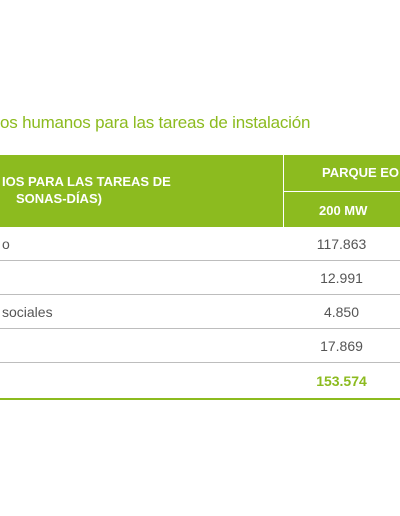 This screenshot has height=516, width=400. I want to click on row-value: 117.863, so click(341, 244).